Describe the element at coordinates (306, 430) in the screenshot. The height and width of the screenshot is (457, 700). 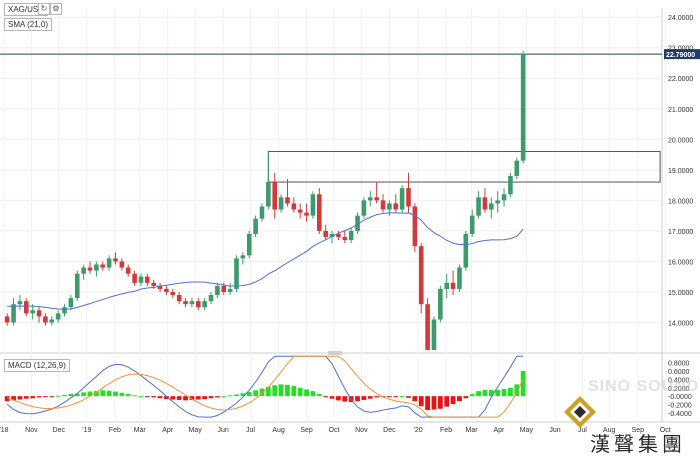
I see `time-tick-label: Sep` at that location.